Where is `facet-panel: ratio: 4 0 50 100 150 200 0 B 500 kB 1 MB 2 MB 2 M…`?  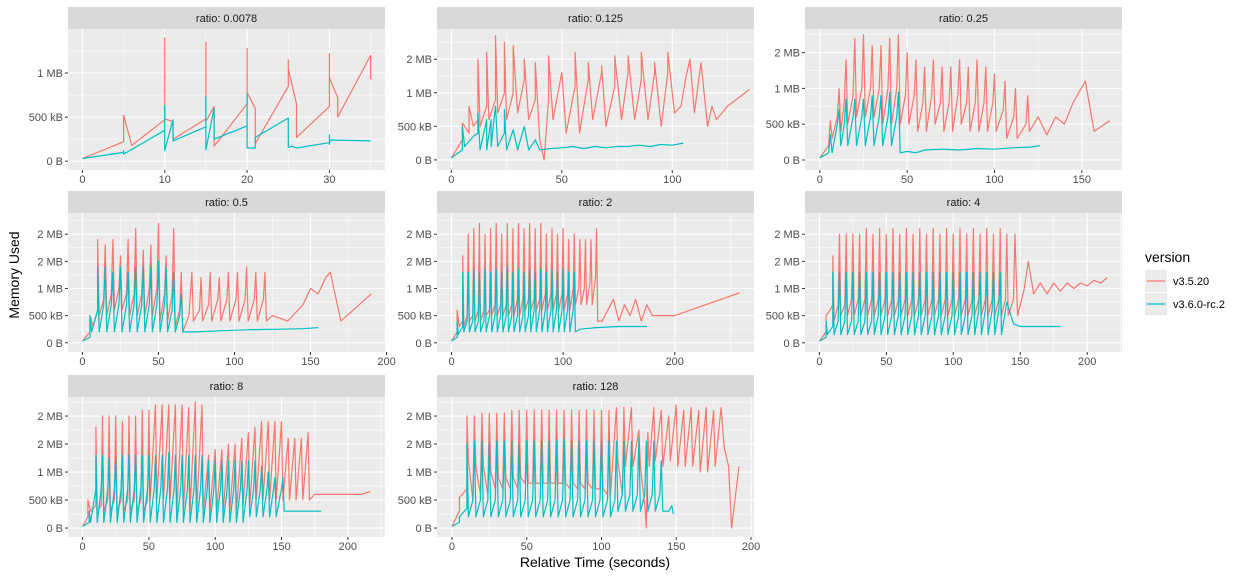 facet-panel: ratio: 4 0 50 100 150 200 0 B 500 kB 1 MB 2 MB 2 M… is located at coordinates (944, 279).